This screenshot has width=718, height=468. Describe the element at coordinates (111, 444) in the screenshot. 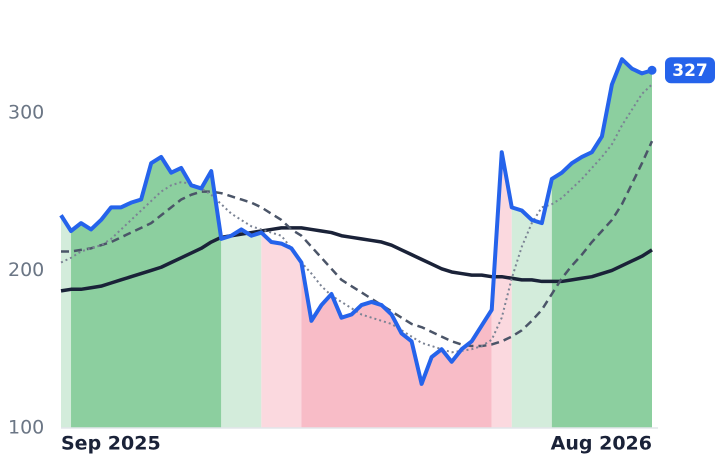

I see `x-tick-label: Sep 2025` at that location.